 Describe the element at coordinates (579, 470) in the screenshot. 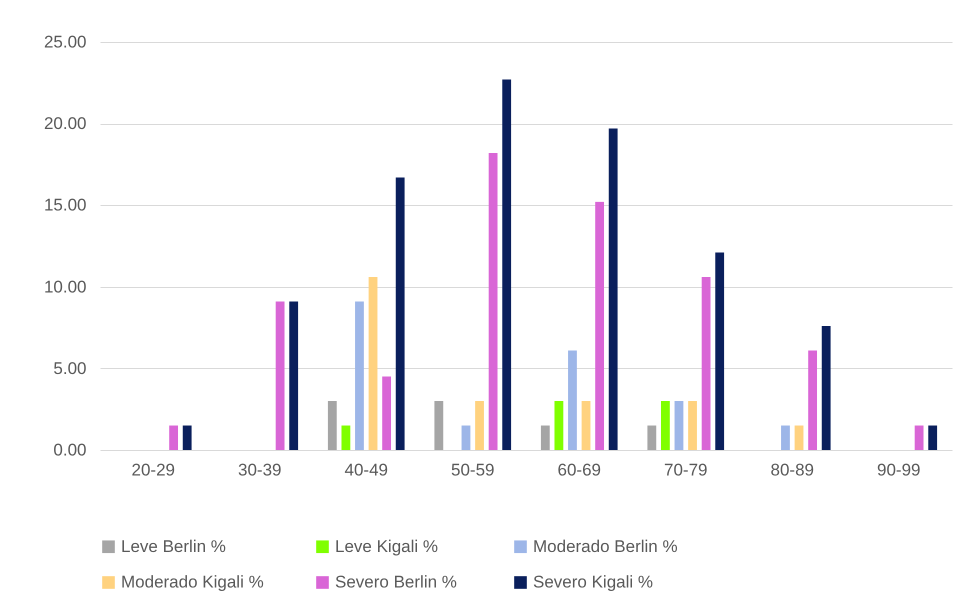

I see `x-tick-label: 60-69` at that location.